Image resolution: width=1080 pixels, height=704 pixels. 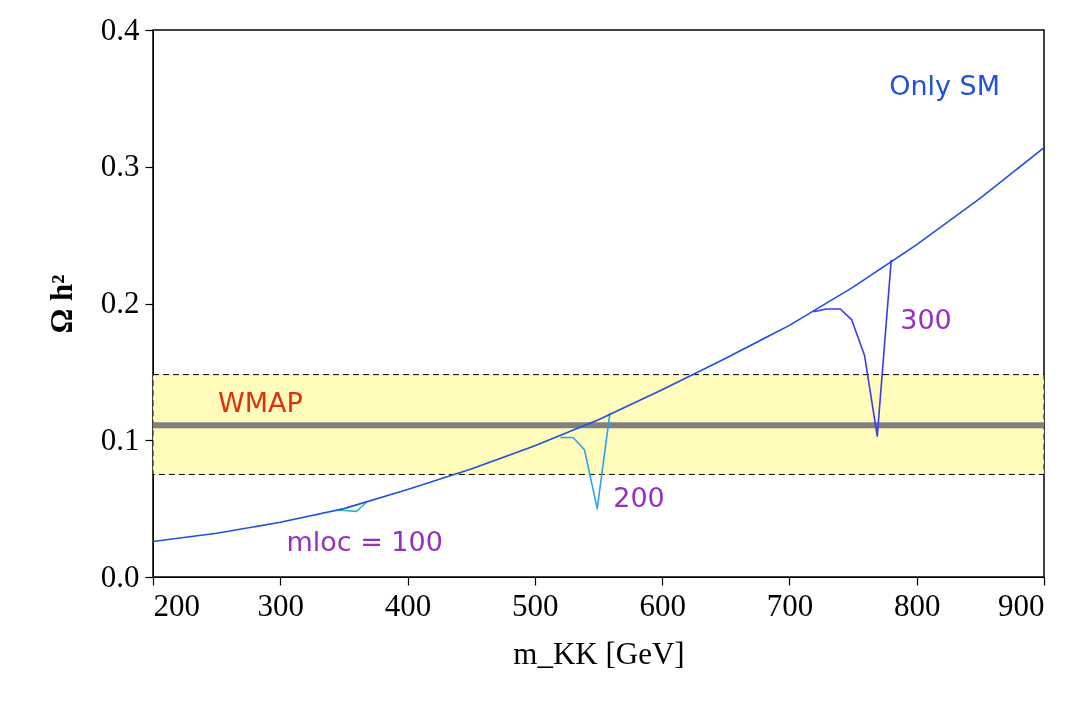 What do you see at coordinates (260, 402) in the screenshot?
I see `band-label: WMAP` at bounding box center [260, 402].